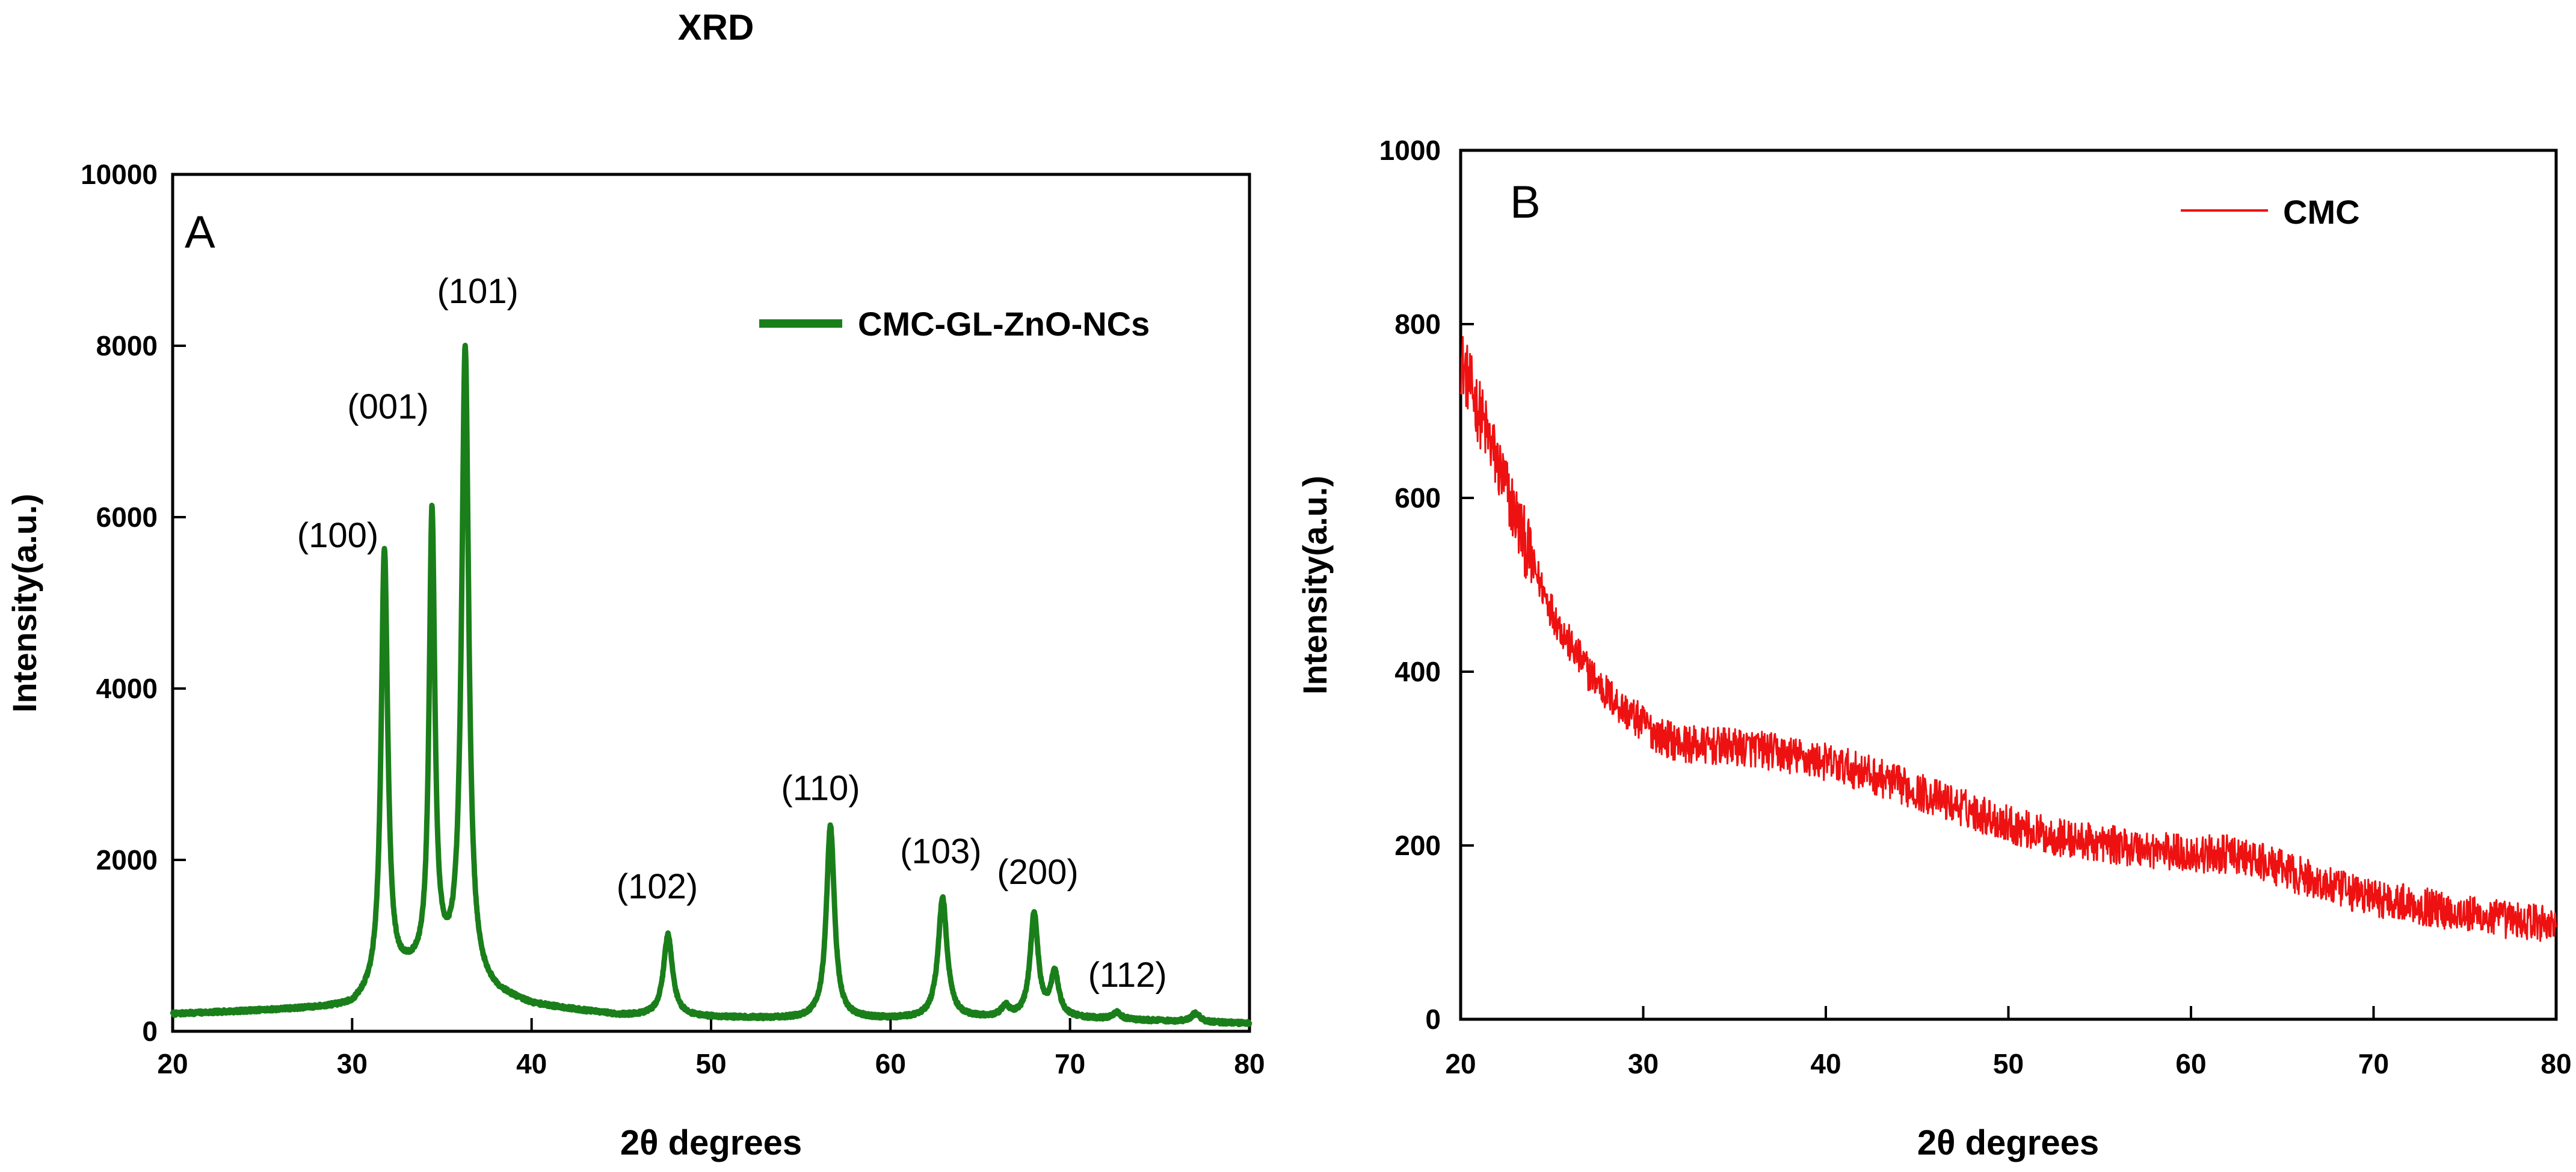 The image size is (2576, 1172). What do you see at coordinates (1410, 150) in the screenshot?
I see `y-tick-label: 1000` at bounding box center [1410, 150].